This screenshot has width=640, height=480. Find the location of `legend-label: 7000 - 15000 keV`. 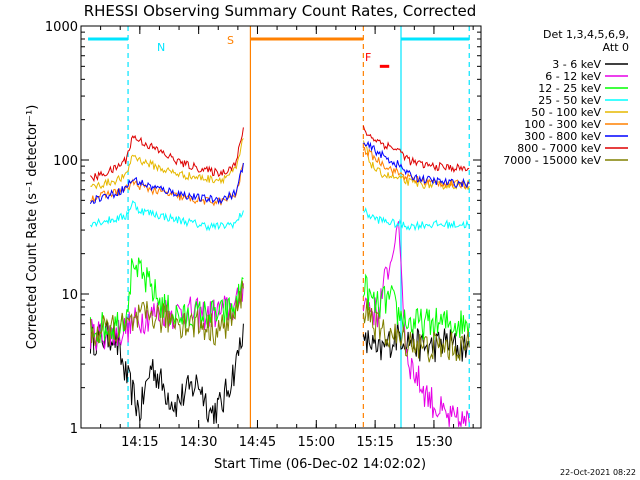

legend-label: 7000 - 15000 keV is located at coordinates (552, 160).